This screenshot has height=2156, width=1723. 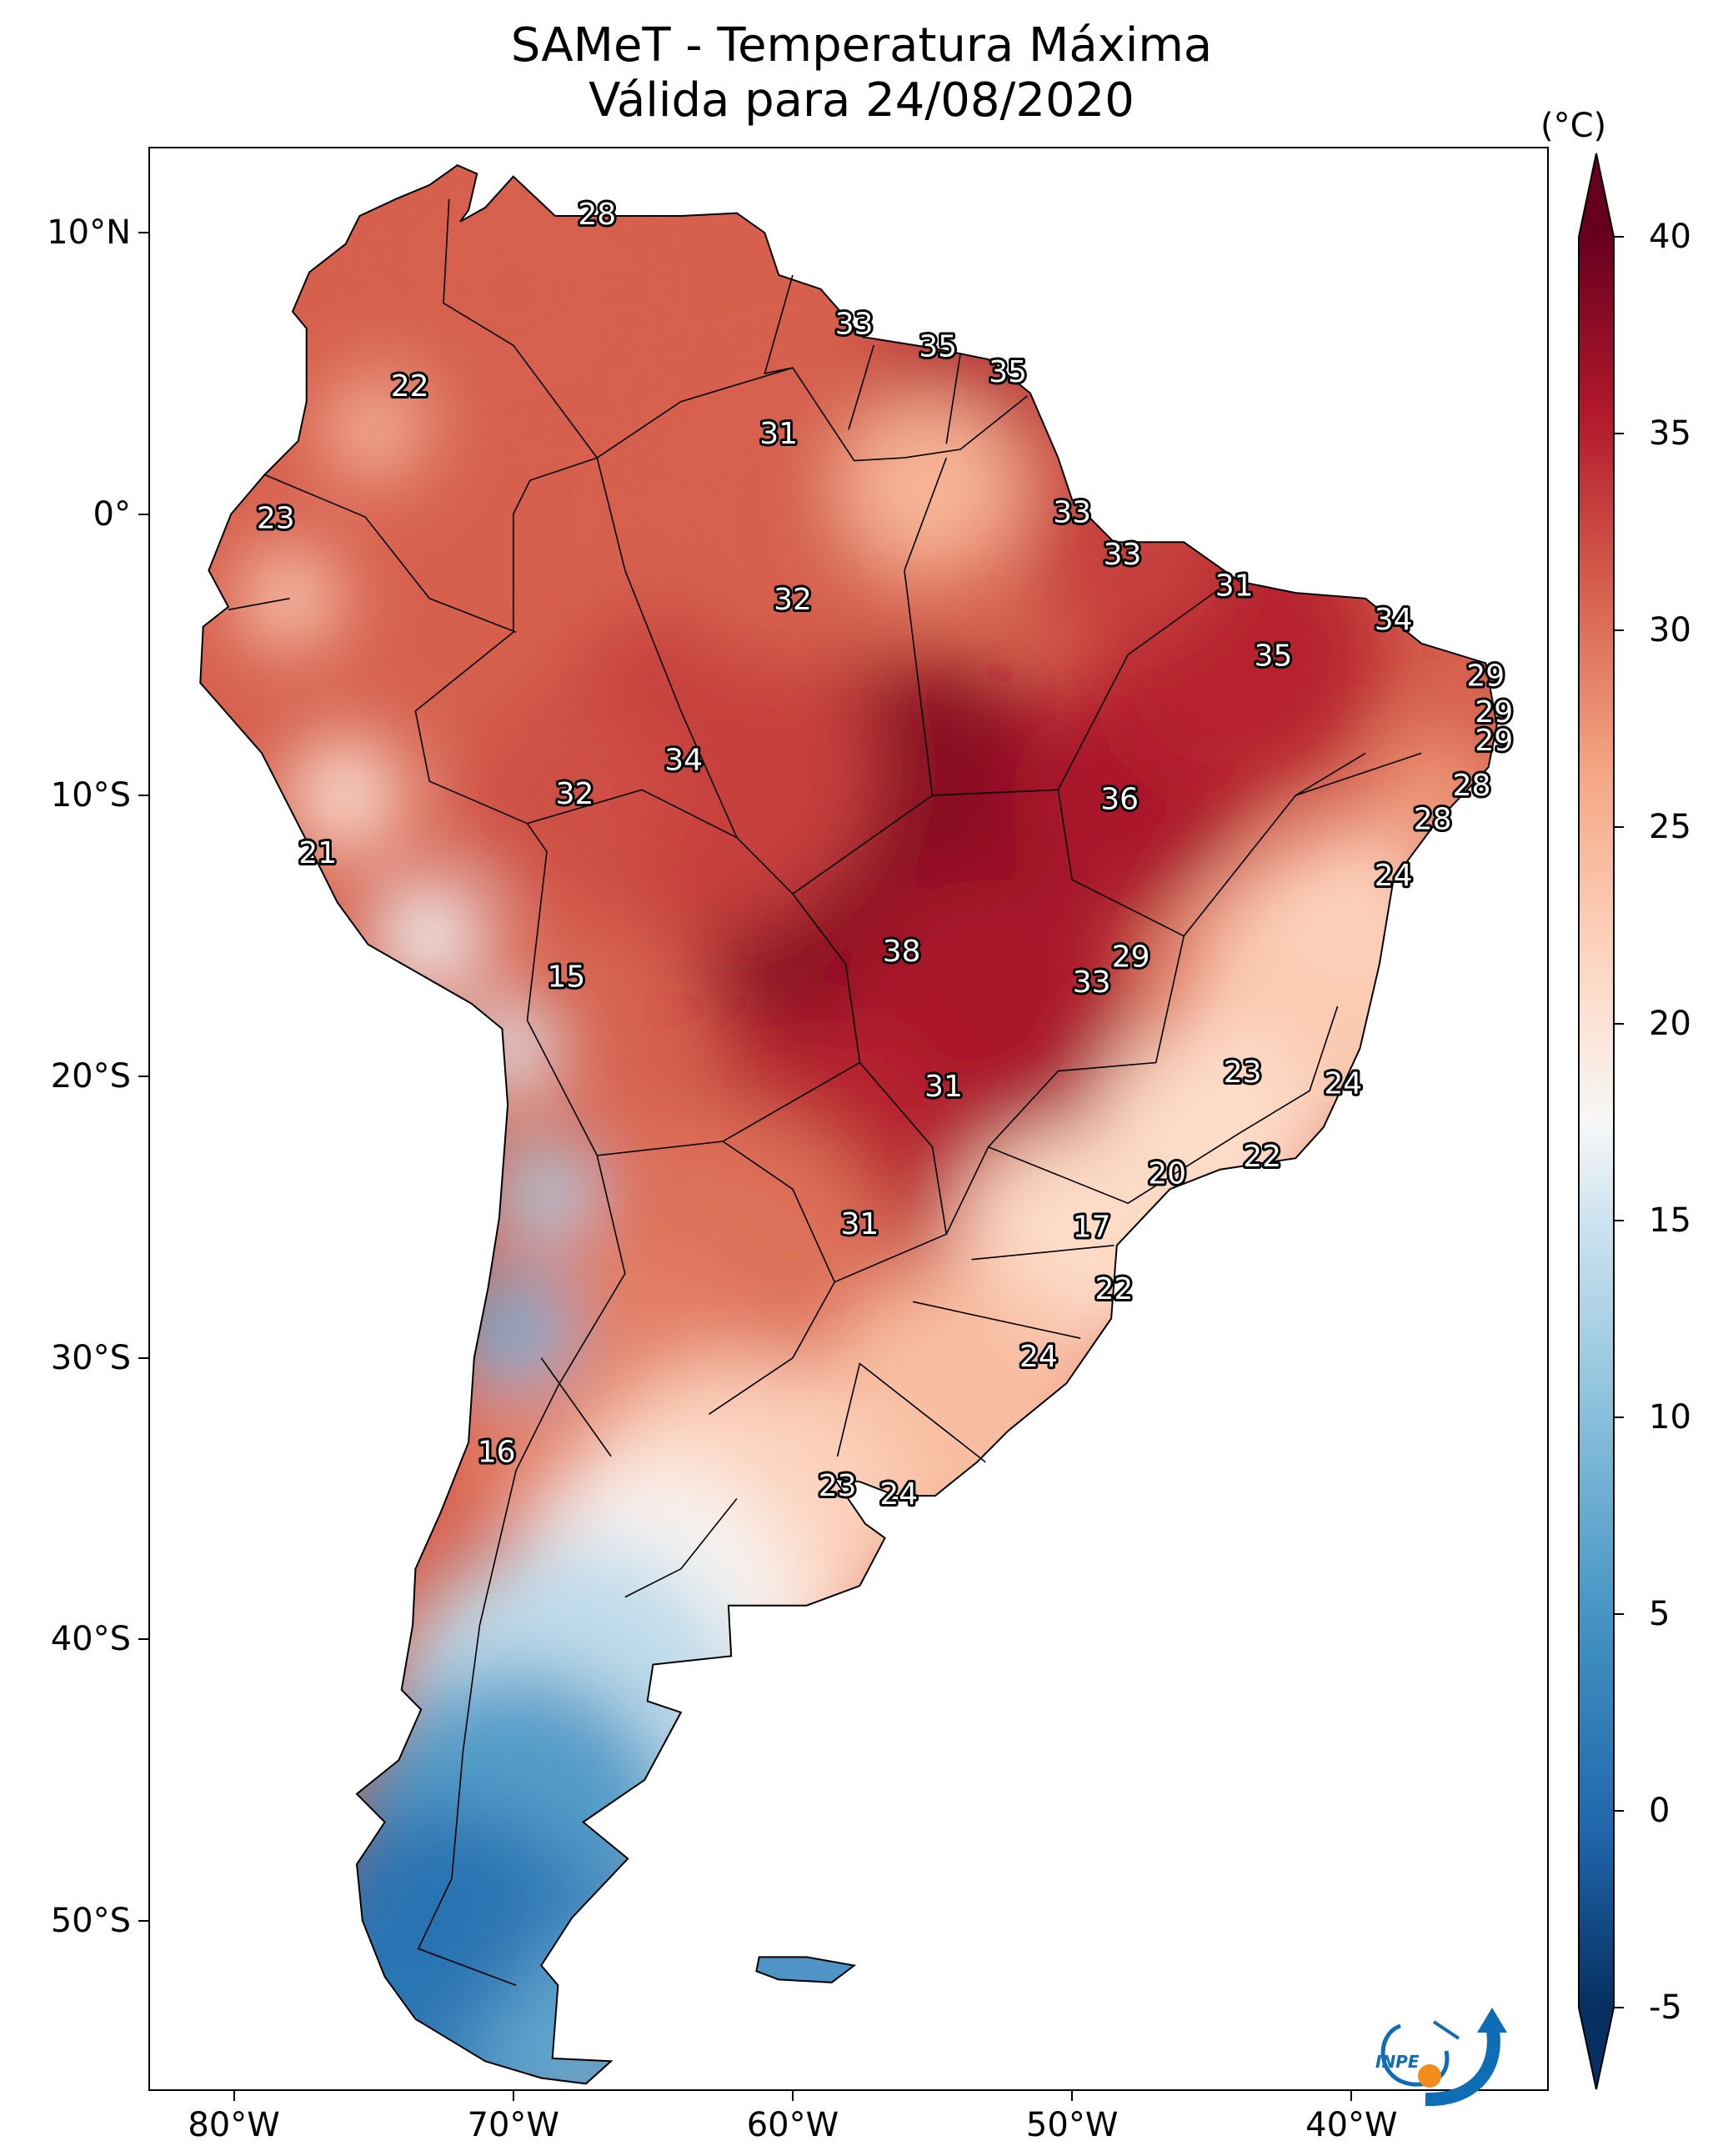 What do you see at coordinates (513, 2125) in the screenshot?
I see `lon-tick-label: 70°W` at bounding box center [513, 2125].